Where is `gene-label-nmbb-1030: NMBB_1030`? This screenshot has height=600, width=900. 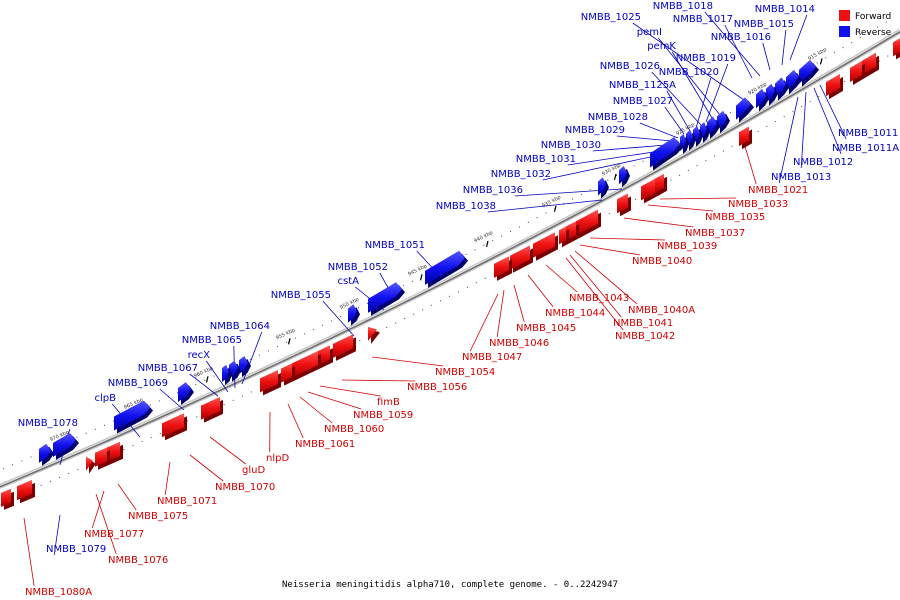 gene-label-nmbb-1030: NMBB_1030 is located at coordinates (571, 145).